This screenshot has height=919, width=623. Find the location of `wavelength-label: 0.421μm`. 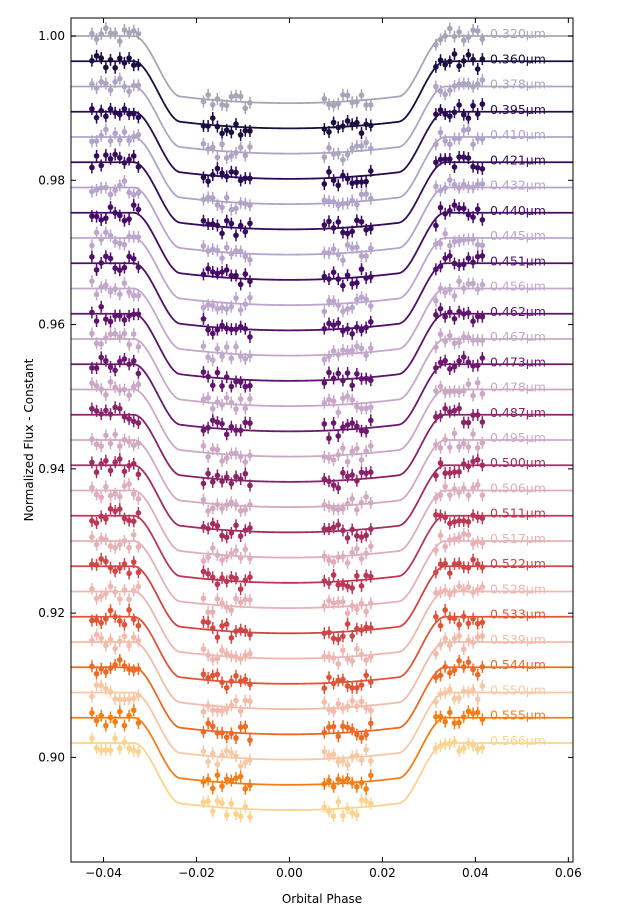

wavelength-label: 0.421μm is located at coordinates (518, 159).